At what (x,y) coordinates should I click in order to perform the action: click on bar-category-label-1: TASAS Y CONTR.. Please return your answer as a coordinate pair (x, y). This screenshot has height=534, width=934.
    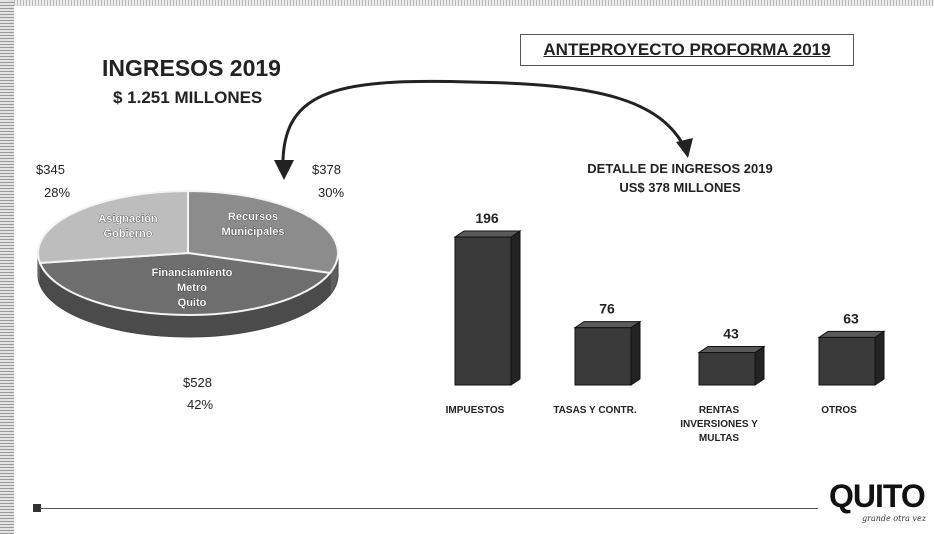
    Looking at the image, I should click on (595, 410).